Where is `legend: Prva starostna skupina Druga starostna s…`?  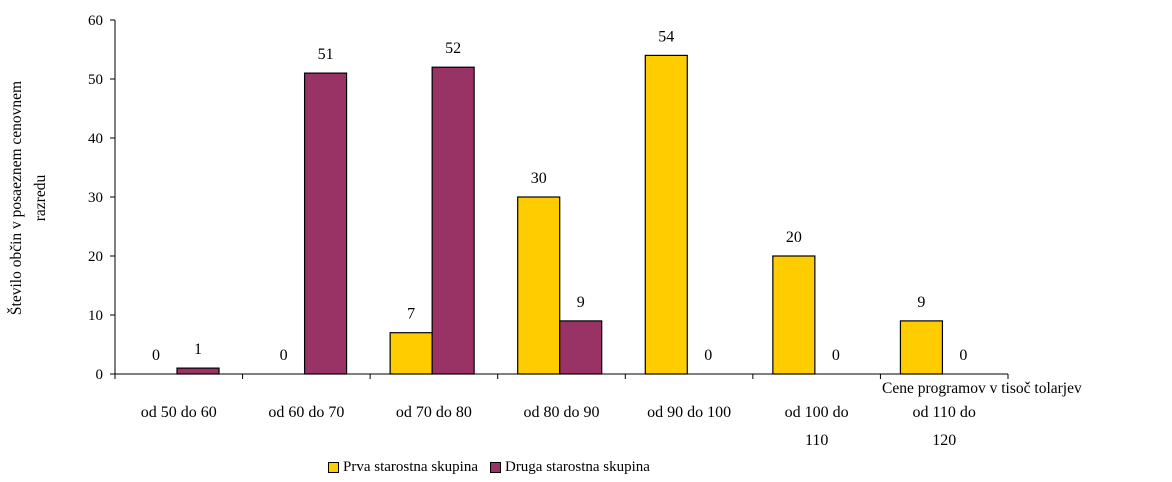 legend: Prva starostna skupina Druga starostna s… is located at coordinates (492, 467).